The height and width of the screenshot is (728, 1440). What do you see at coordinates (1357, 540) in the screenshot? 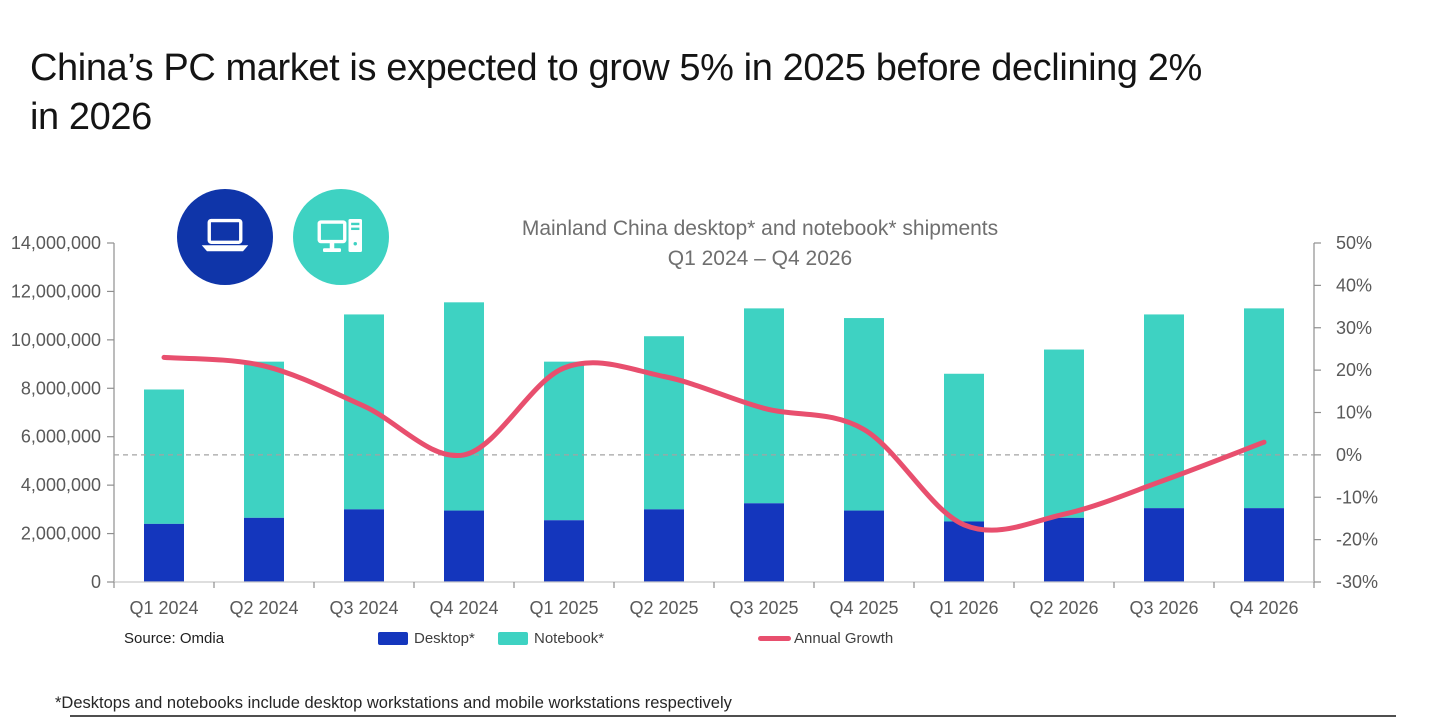
I see `right-axis-tick-label: -20%` at bounding box center [1357, 540].